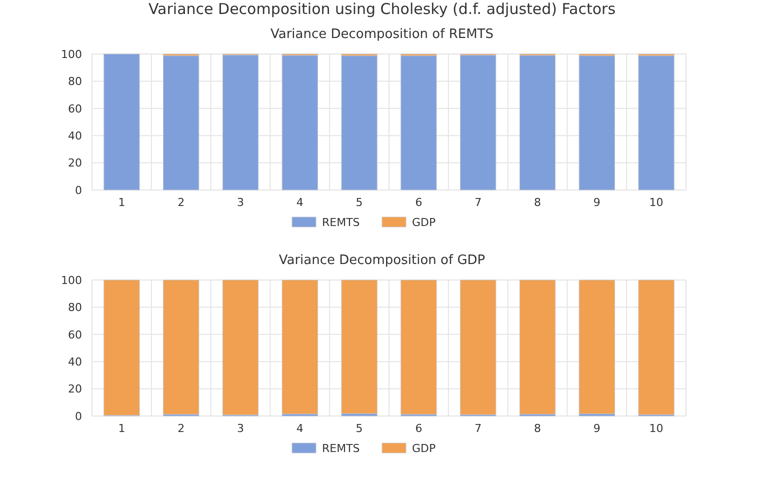 The width and height of the screenshot is (764, 480). Describe the element at coordinates (382, 260) in the screenshot. I see `chart-subtitle: Variance Decomposition of GDP` at that location.